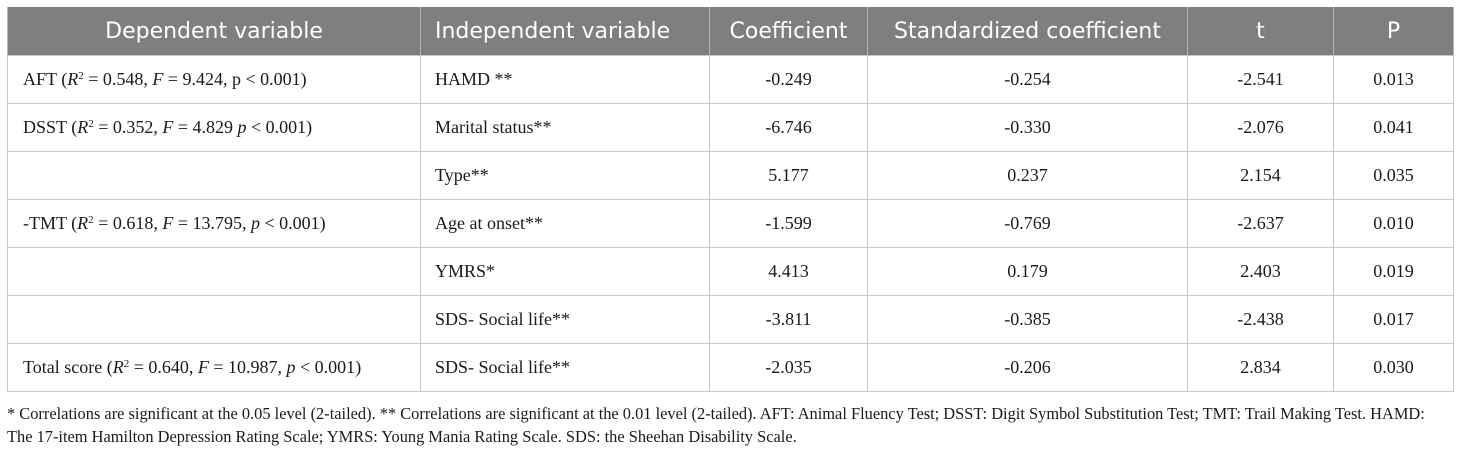 This screenshot has height=459, width=1460. I want to click on model-name: Total score, so click(63, 367).